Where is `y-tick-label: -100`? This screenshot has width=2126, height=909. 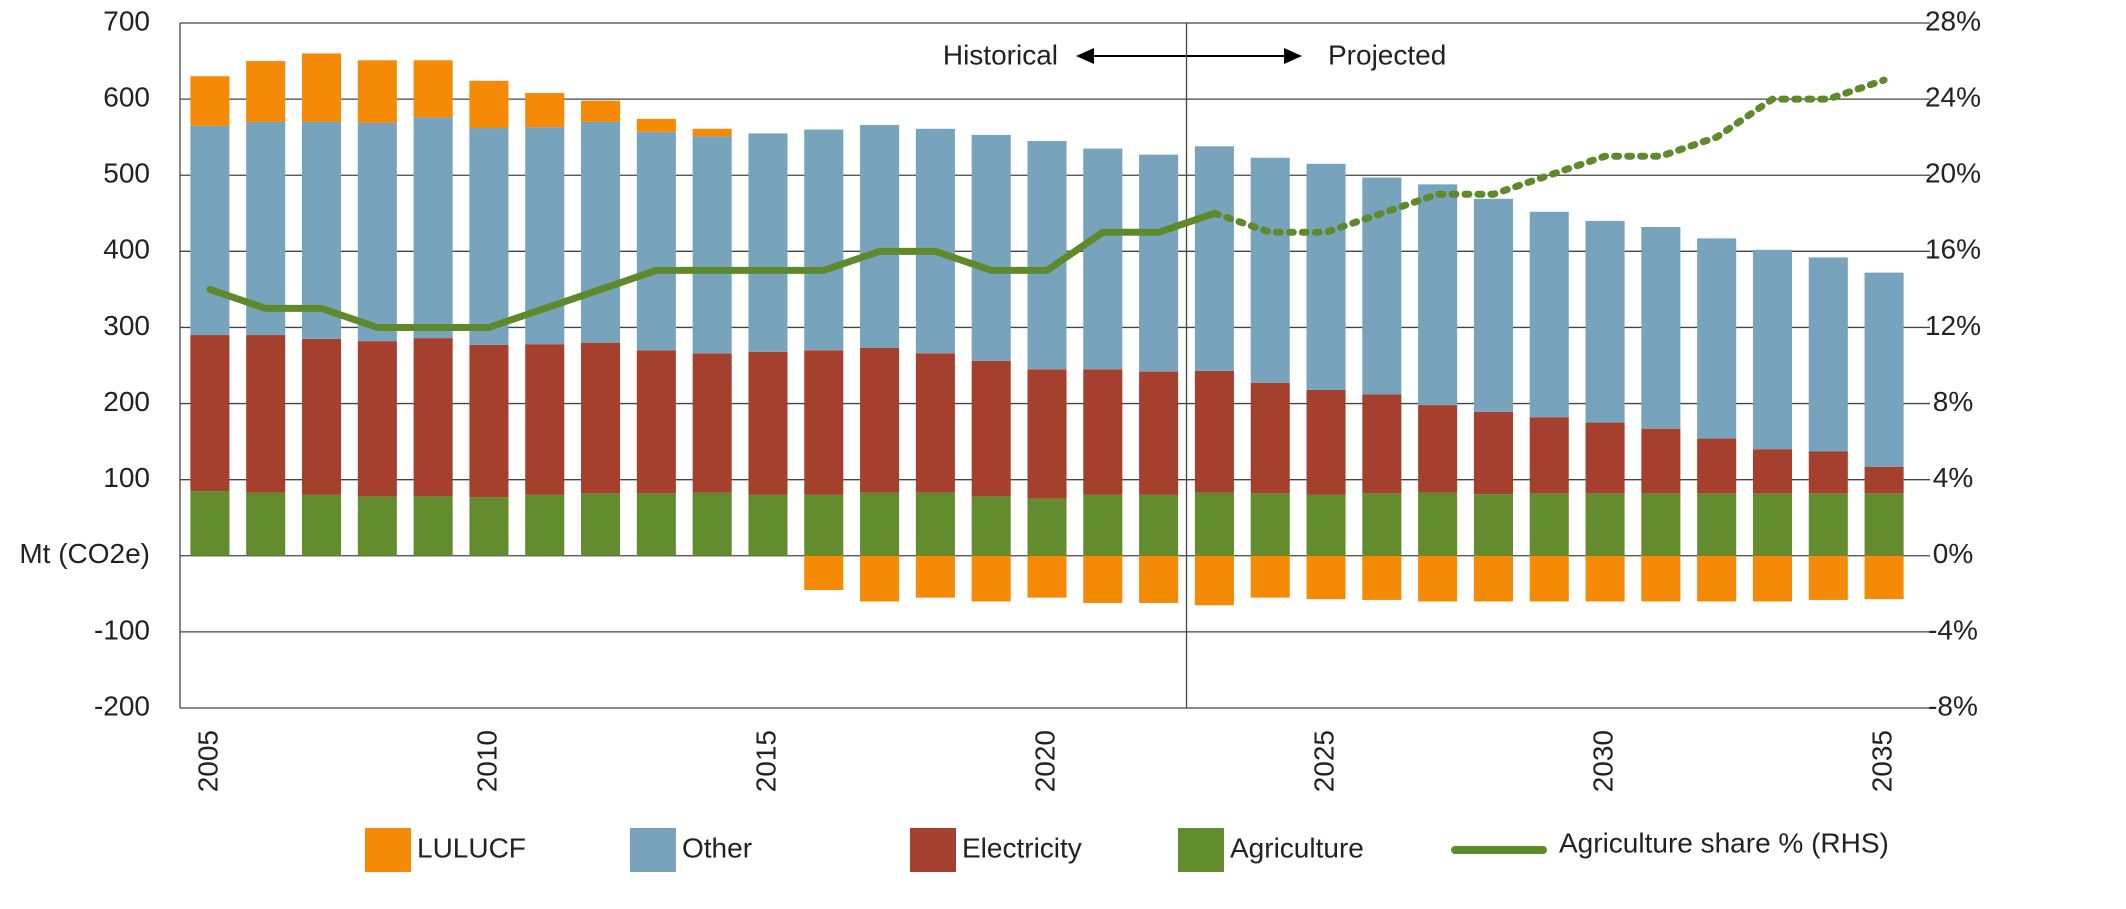
y-tick-label: -100 is located at coordinates (122, 629).